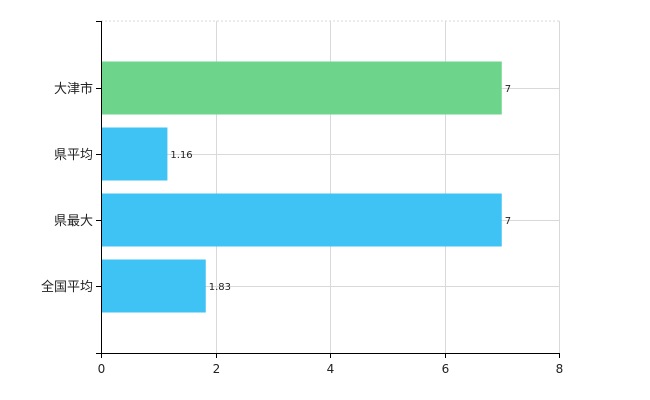 Image resolution: width=650 pixels, height=400 pixels. I want to click on x-tick-label: 4, so click(331, 369).